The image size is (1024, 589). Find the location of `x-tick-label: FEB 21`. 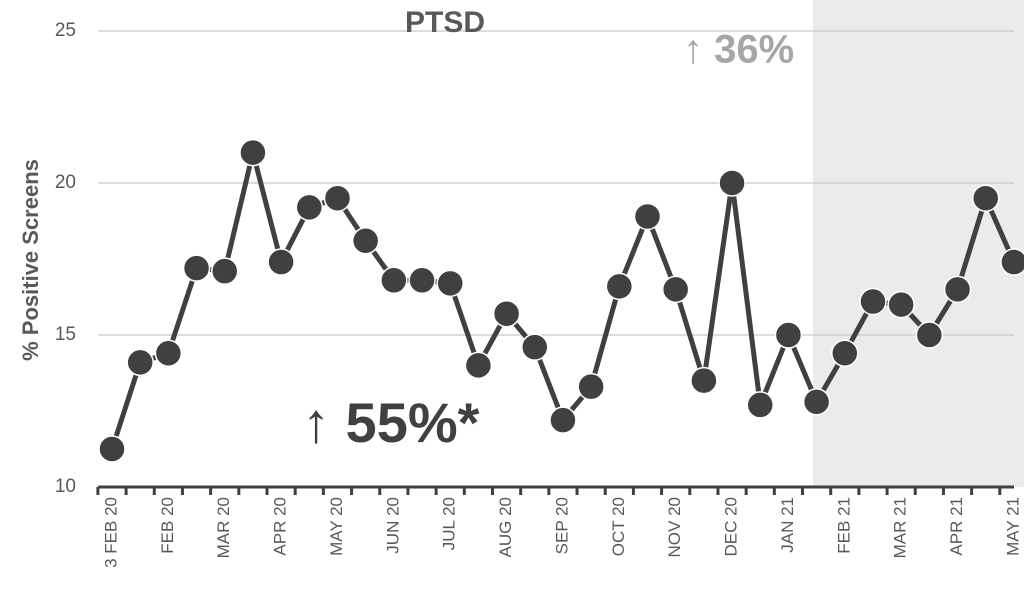

x-tick-label: FEB 21 is located at coordinates (843, 525).